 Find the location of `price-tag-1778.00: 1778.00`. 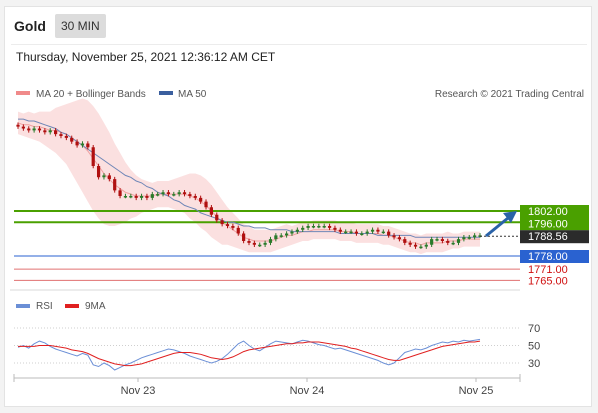

price-tag-1778.00: 1778.00 is located at coordinates (548, 257).